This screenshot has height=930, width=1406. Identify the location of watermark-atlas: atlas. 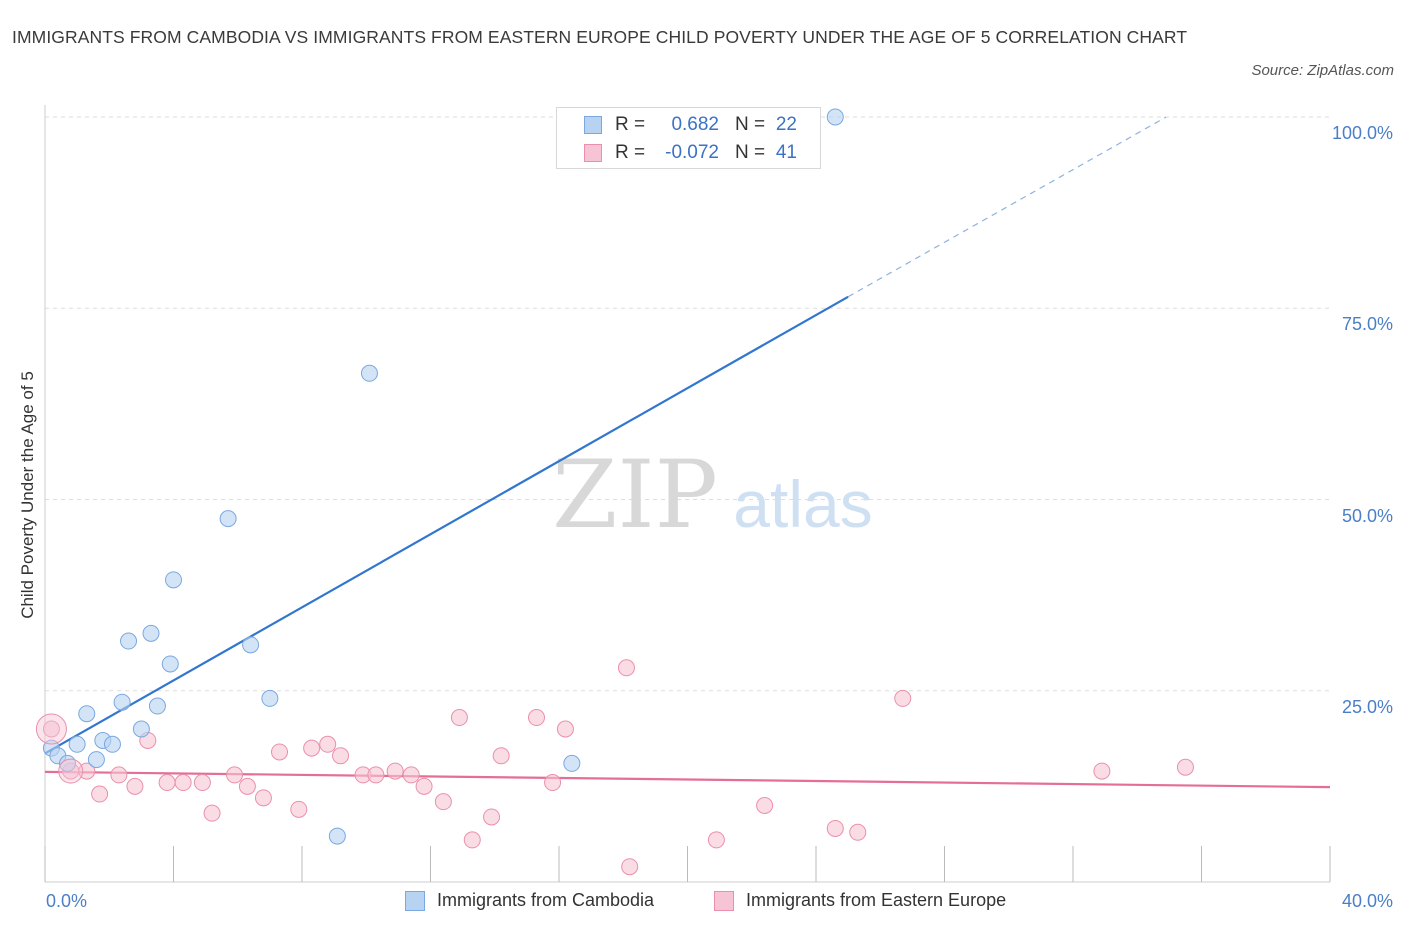
(802, 504).